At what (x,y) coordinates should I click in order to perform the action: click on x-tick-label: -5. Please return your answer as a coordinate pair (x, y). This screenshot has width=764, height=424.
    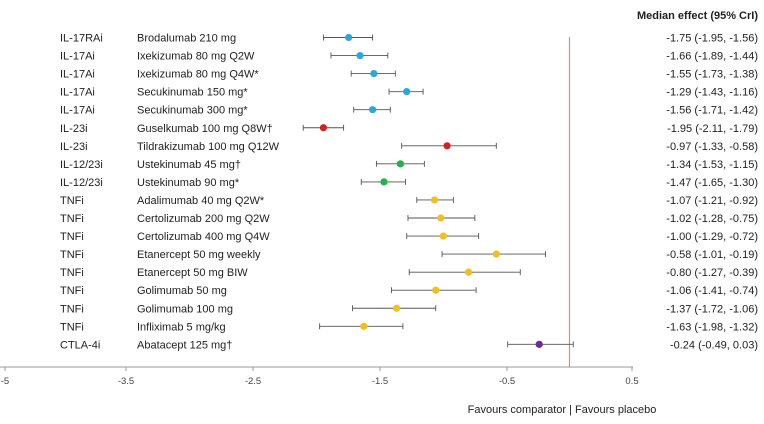
    Looking at the image, I should click on (5, 381).